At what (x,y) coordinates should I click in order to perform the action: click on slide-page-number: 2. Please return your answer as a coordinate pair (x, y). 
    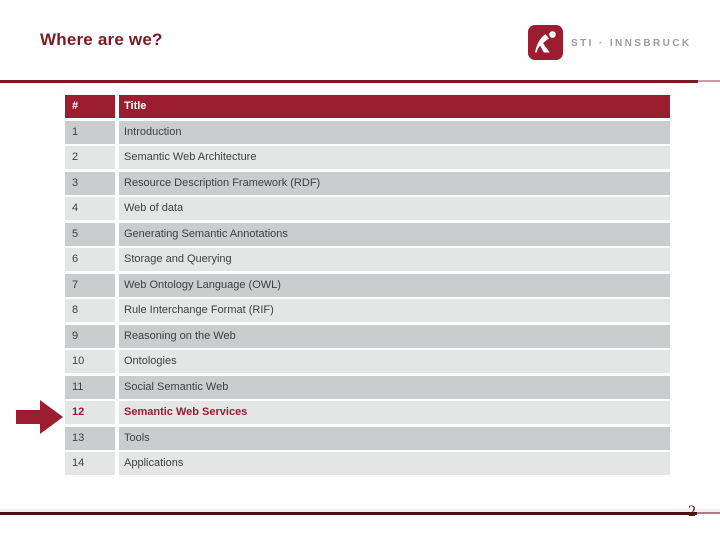
    Looking at the image, I should click on (692, 511).